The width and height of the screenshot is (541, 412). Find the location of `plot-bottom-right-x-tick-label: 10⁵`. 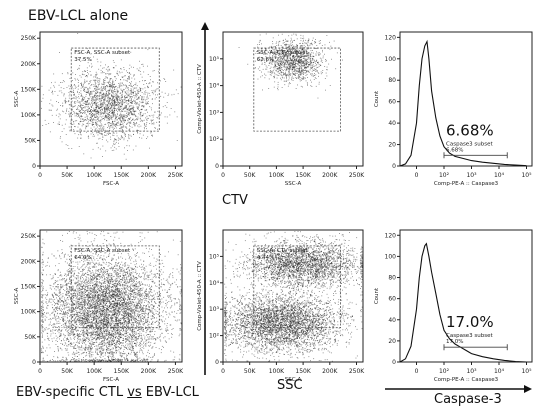

plot-bottom-right-x-tick-label: 10⁵ is located at coordinates (526, 371).